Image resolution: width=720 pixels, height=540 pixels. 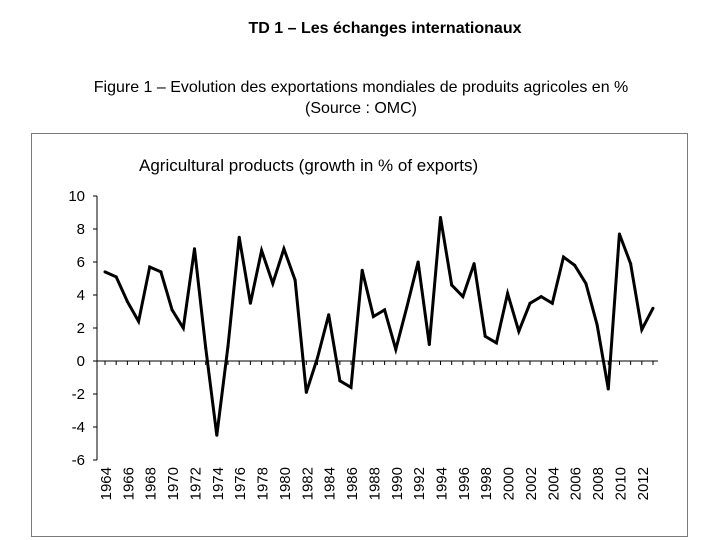 What do you see at coordinates (620, 483) in the screenshot?
I see `x-tick-label: 2010` at bounding box center [620, 483].